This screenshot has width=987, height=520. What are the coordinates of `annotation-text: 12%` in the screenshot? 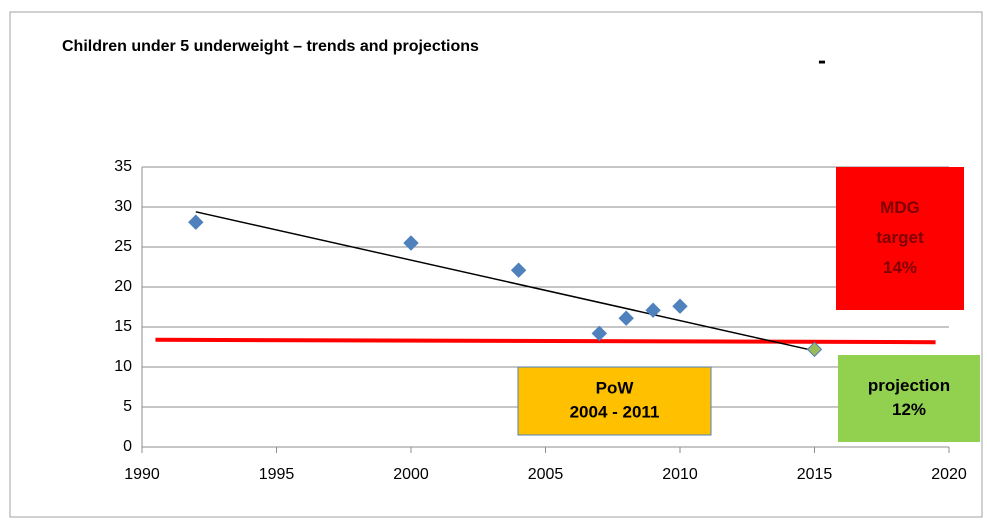 It's located at (909, 409).